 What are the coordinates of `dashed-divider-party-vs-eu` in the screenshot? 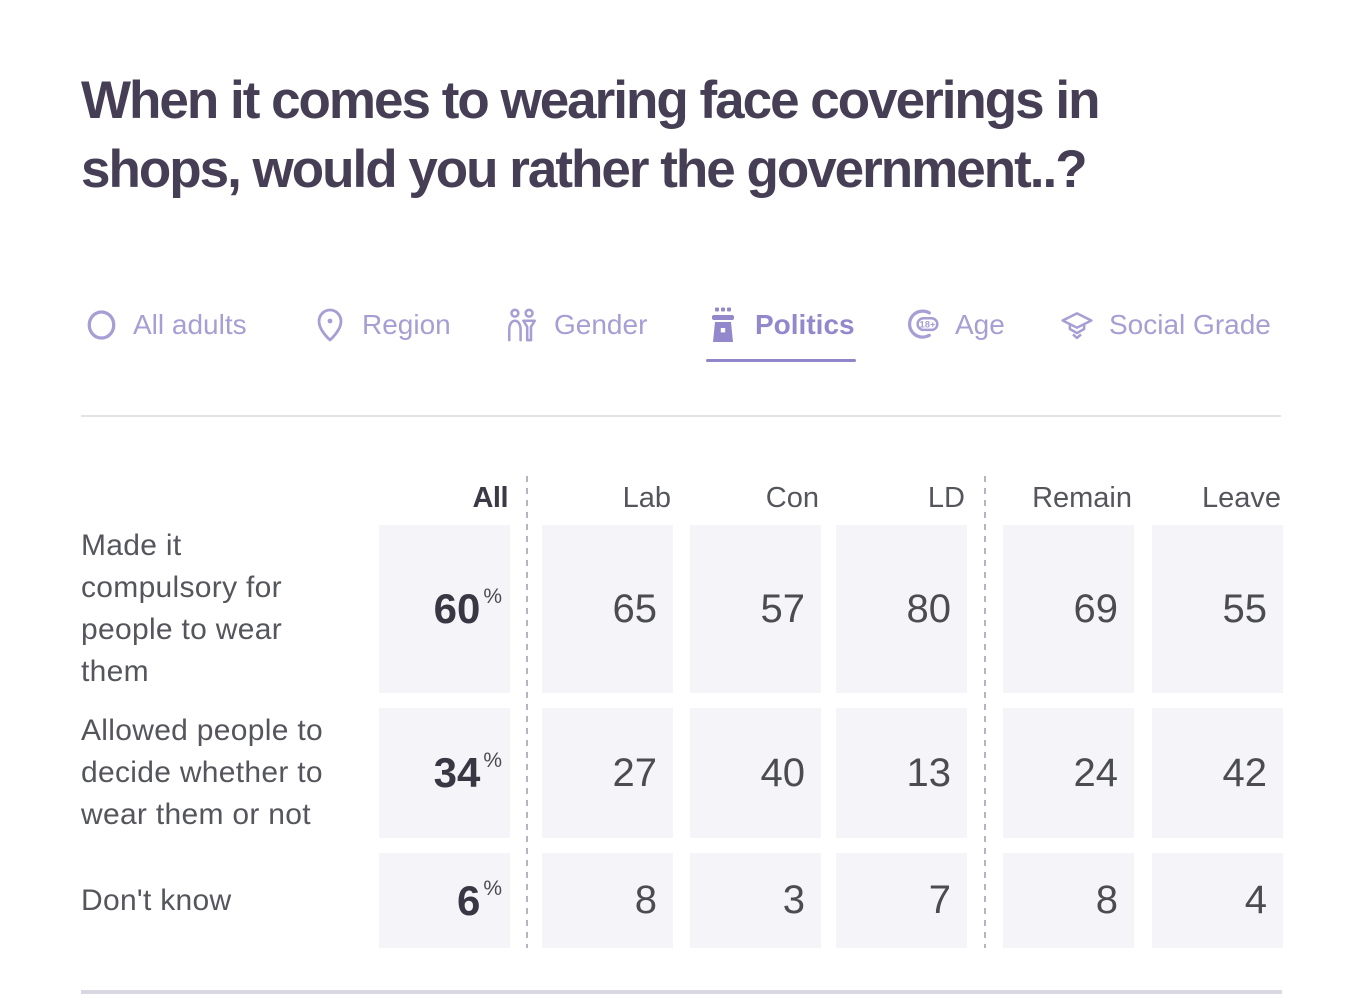 It's located at (985, 712).